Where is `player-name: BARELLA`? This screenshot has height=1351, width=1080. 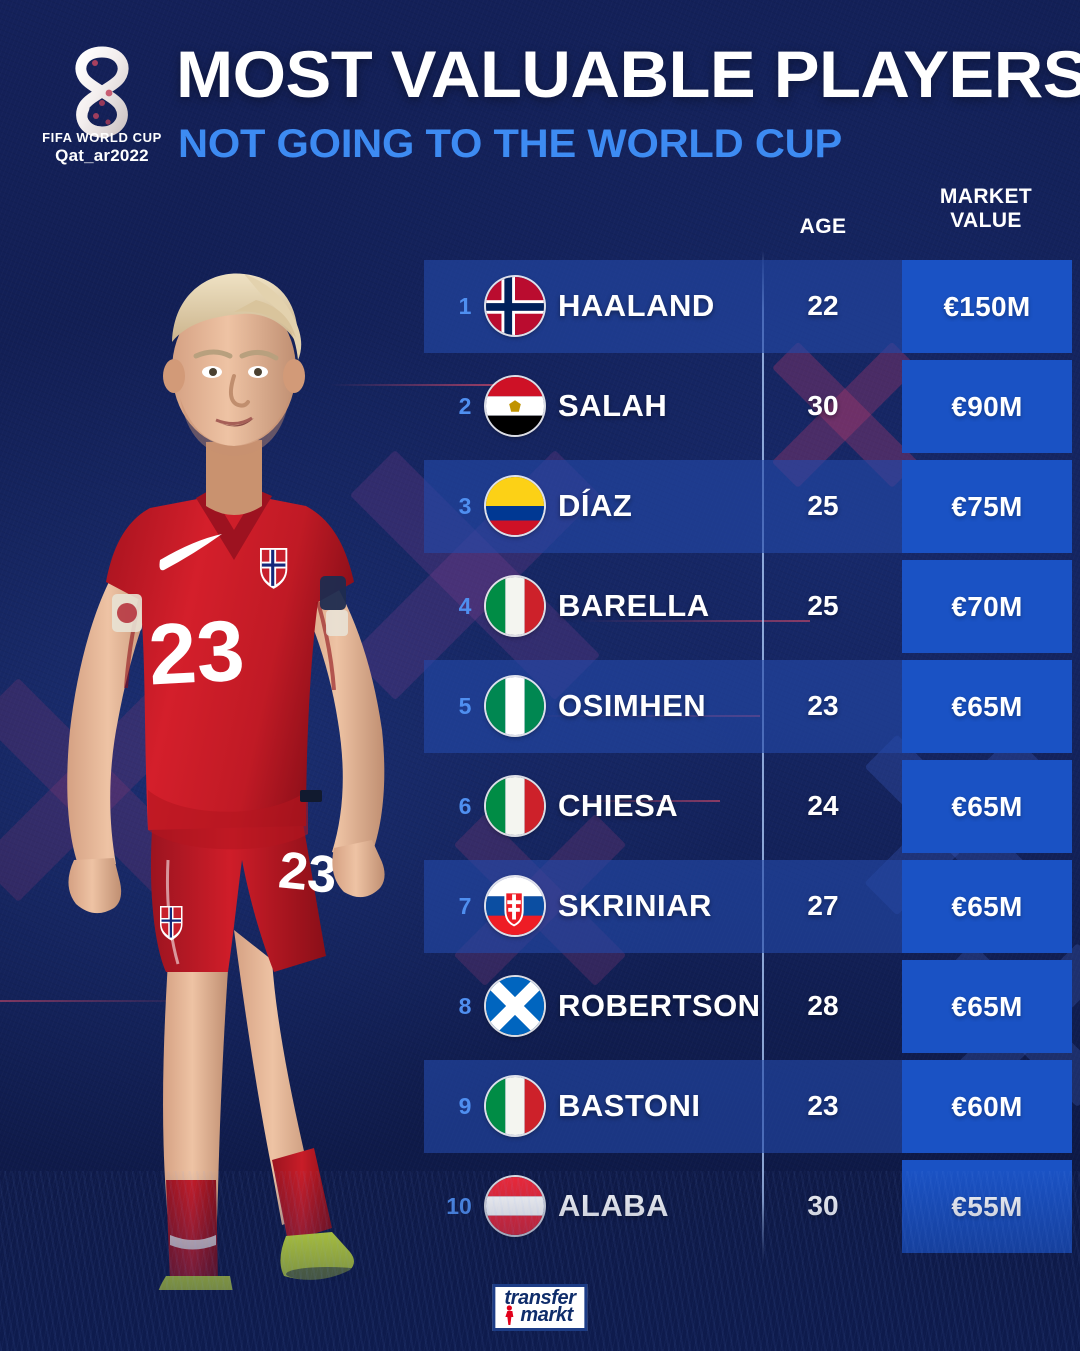
player-name: BARELLA is located at coordinates (634, 605).